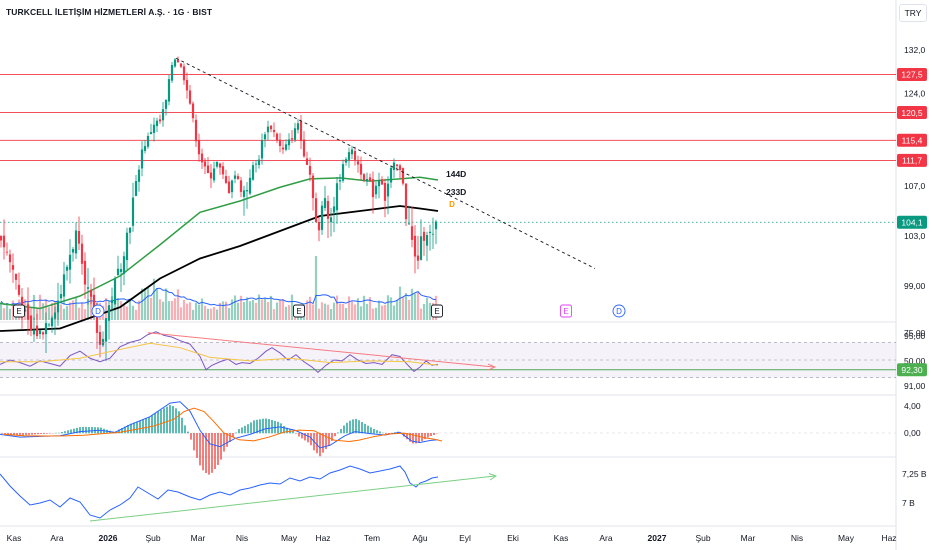  What do you see at coordinates (912, 75) in the screenshot?
I see `price-level-label-text: 127,5` at bounding box center [912, 75].